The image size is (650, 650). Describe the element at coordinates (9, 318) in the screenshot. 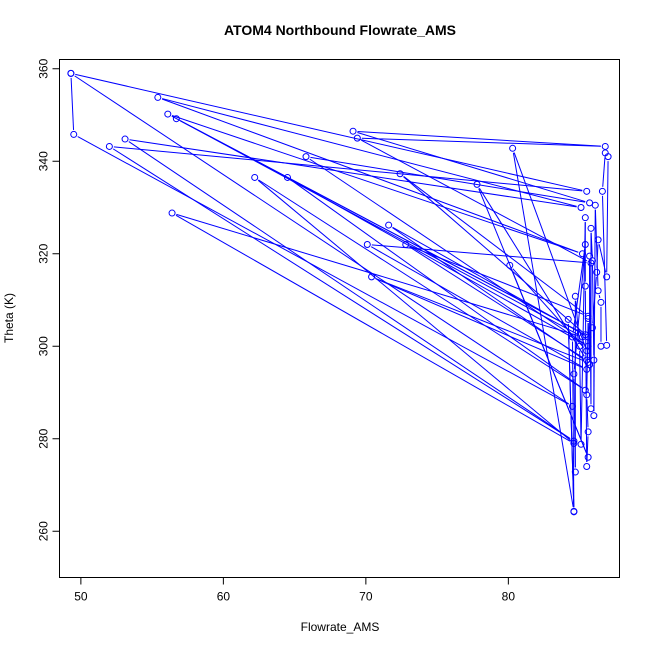

I see `y-axis-label: Theta (K)` at that location.